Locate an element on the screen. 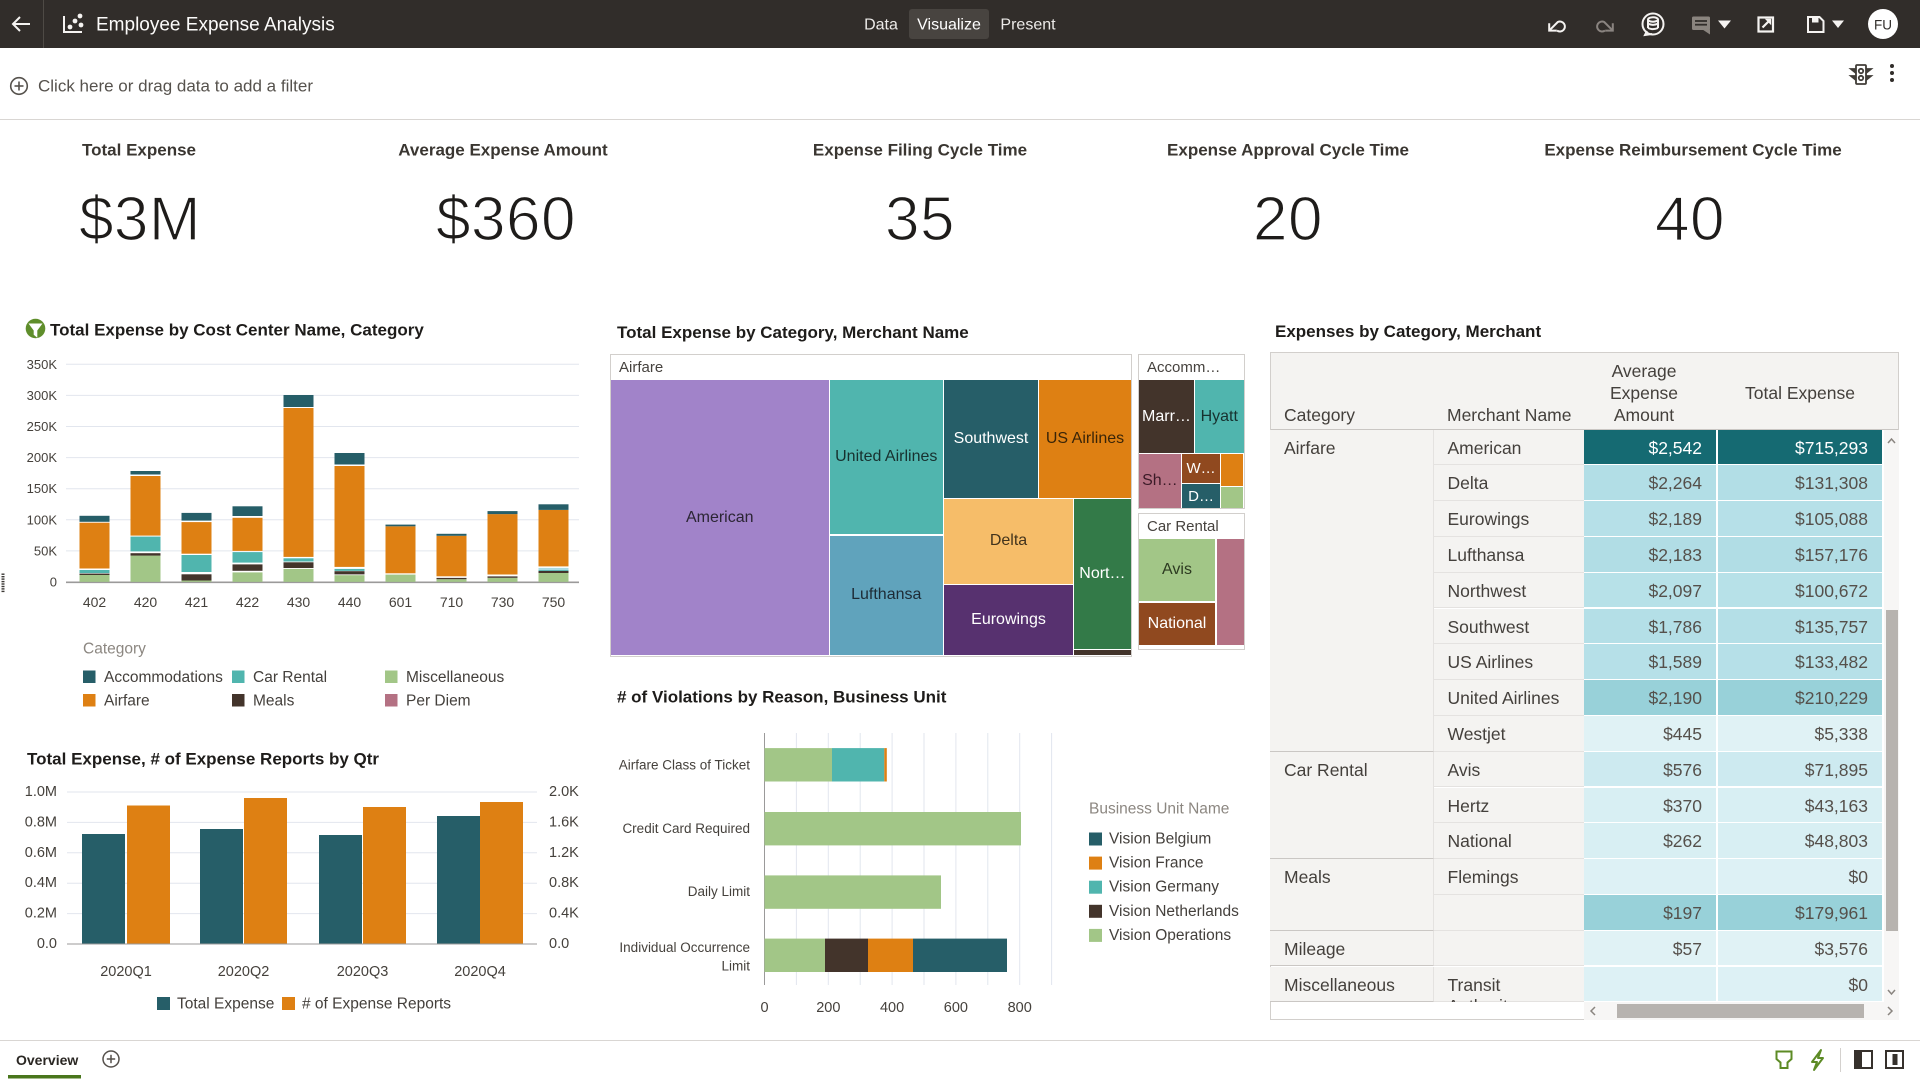  svg-text: 2020Q4 is located at coordinates (480, 972).